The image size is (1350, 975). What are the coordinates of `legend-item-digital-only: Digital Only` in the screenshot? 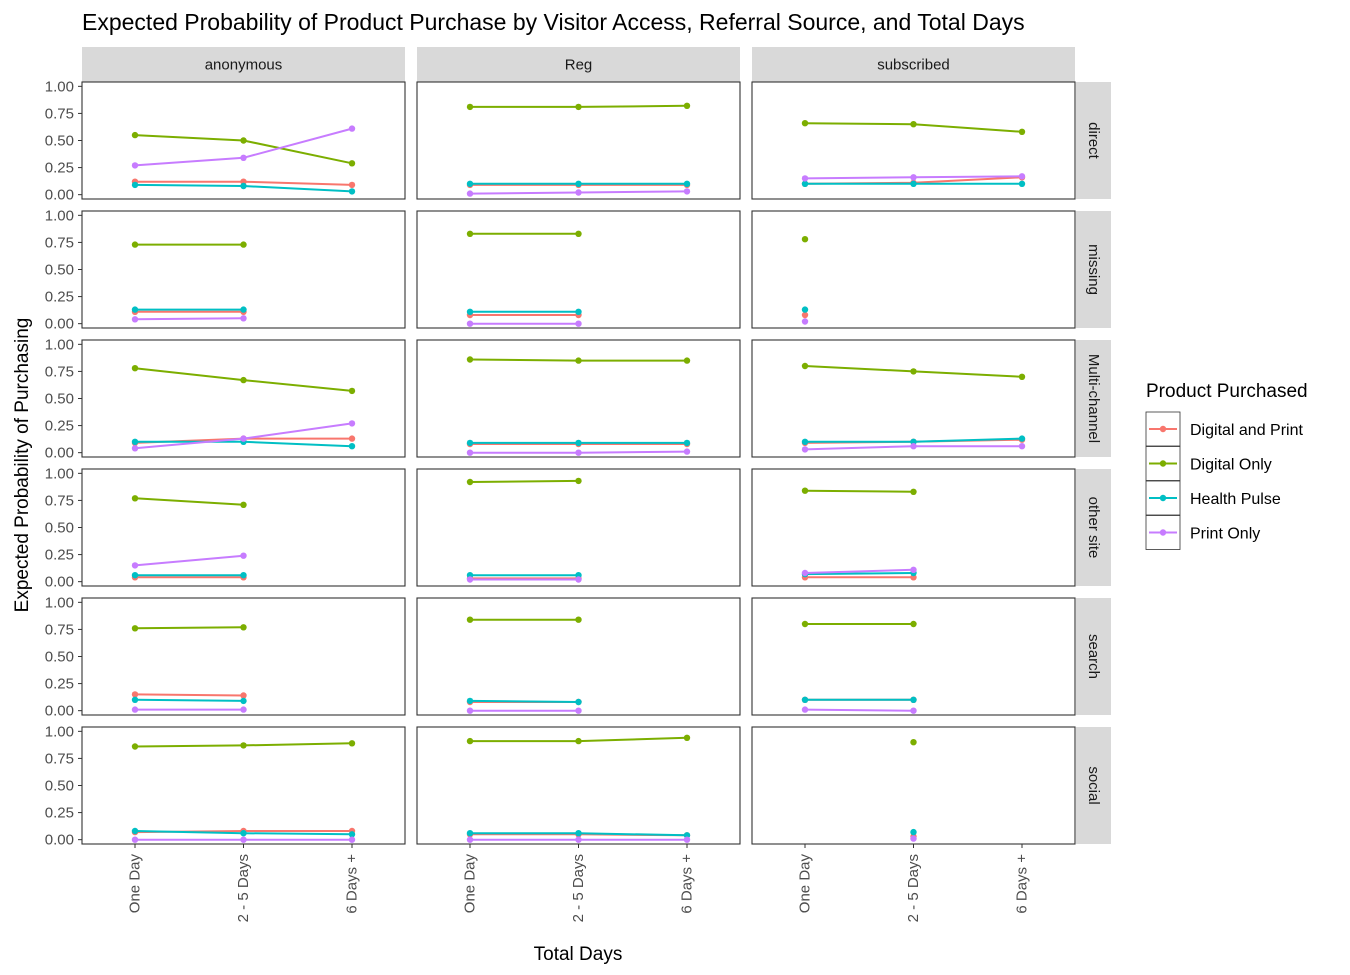 It's located at (1208, 463).